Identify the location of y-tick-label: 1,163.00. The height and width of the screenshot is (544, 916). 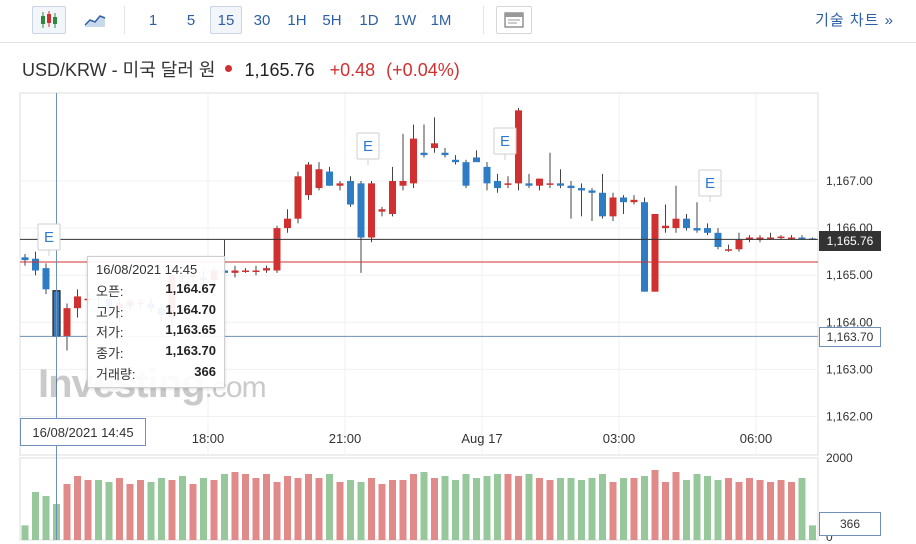
(849, 369).